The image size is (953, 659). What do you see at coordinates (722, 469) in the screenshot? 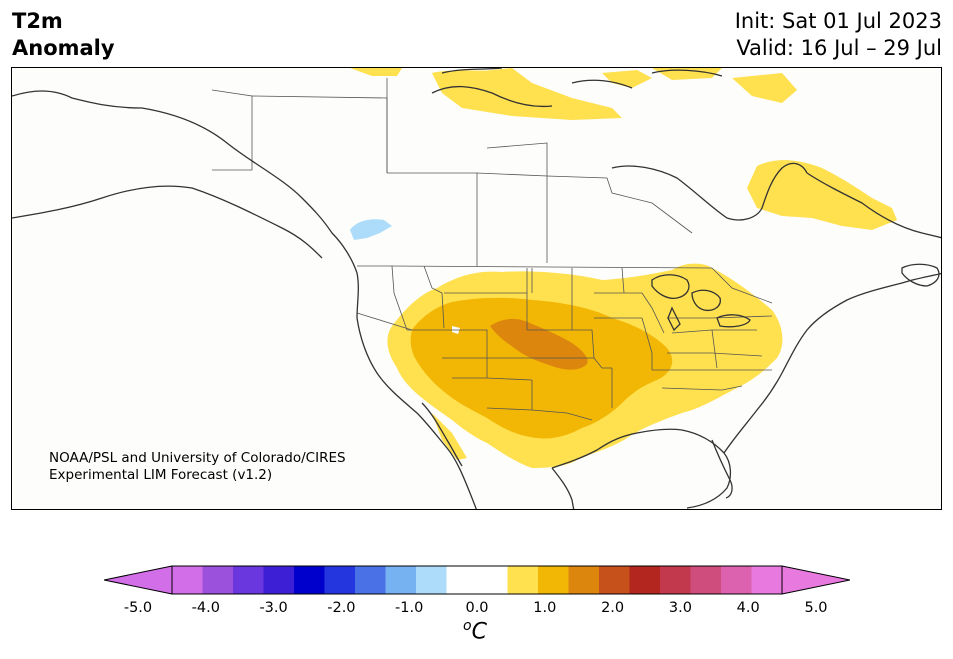
I see `florida` at bounding box center [722, 469].